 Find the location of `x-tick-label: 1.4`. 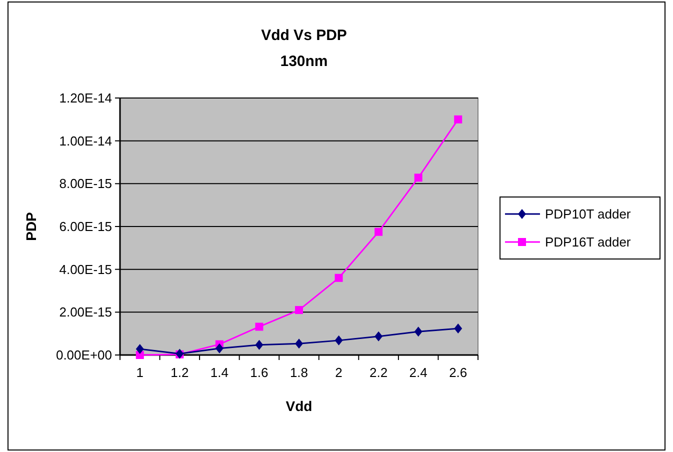

x-tick-label: 1.4 is located at coordinates (219, 372).